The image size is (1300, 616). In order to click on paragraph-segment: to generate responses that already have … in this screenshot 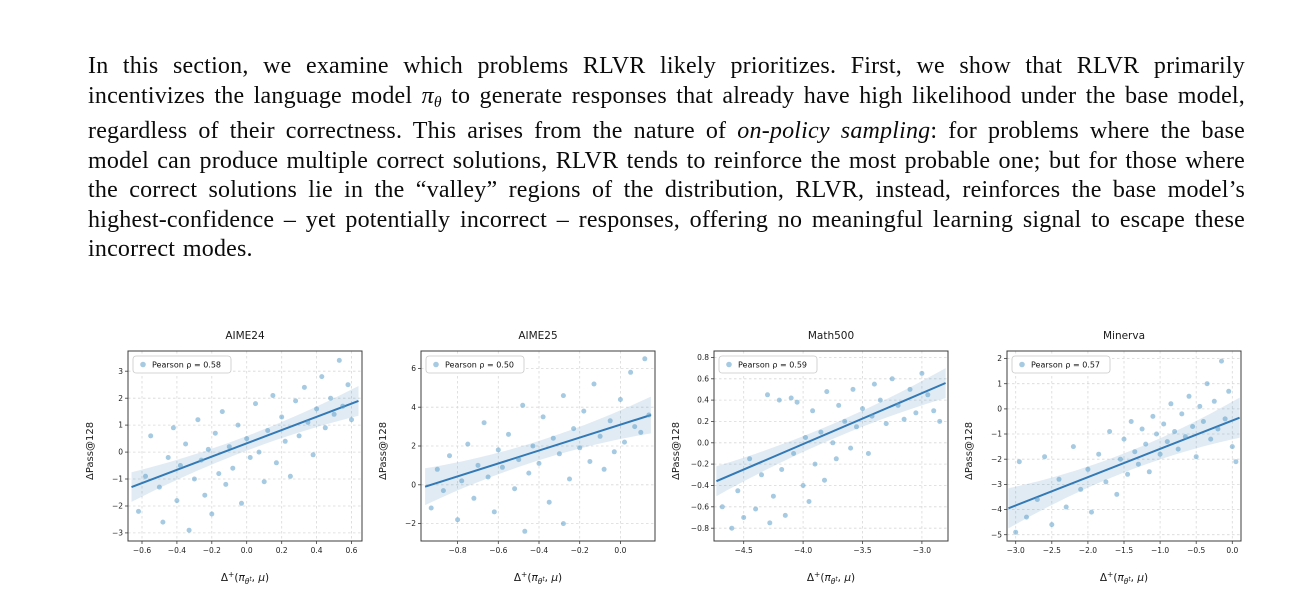, I will do `click(666, 113)`.